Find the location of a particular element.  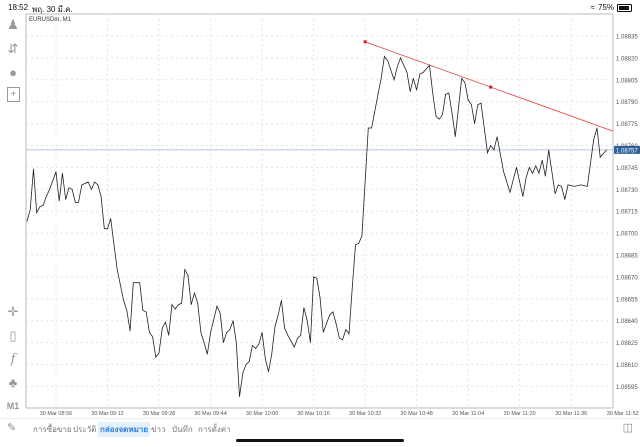

timeframe-button: M1 is located at coordinates (13, 406).